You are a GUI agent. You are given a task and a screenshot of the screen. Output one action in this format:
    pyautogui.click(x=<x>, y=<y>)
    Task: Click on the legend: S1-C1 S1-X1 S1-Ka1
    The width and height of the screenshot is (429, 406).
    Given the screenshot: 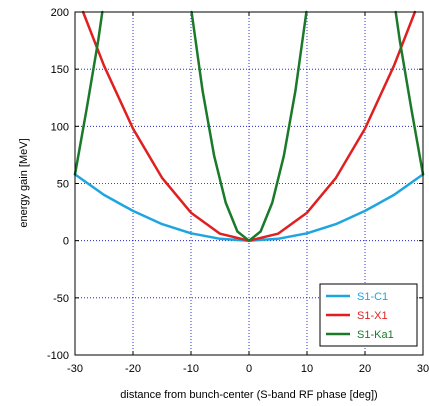 What is the action you would take?
    pyautogui.click(x=368, y=315)
    